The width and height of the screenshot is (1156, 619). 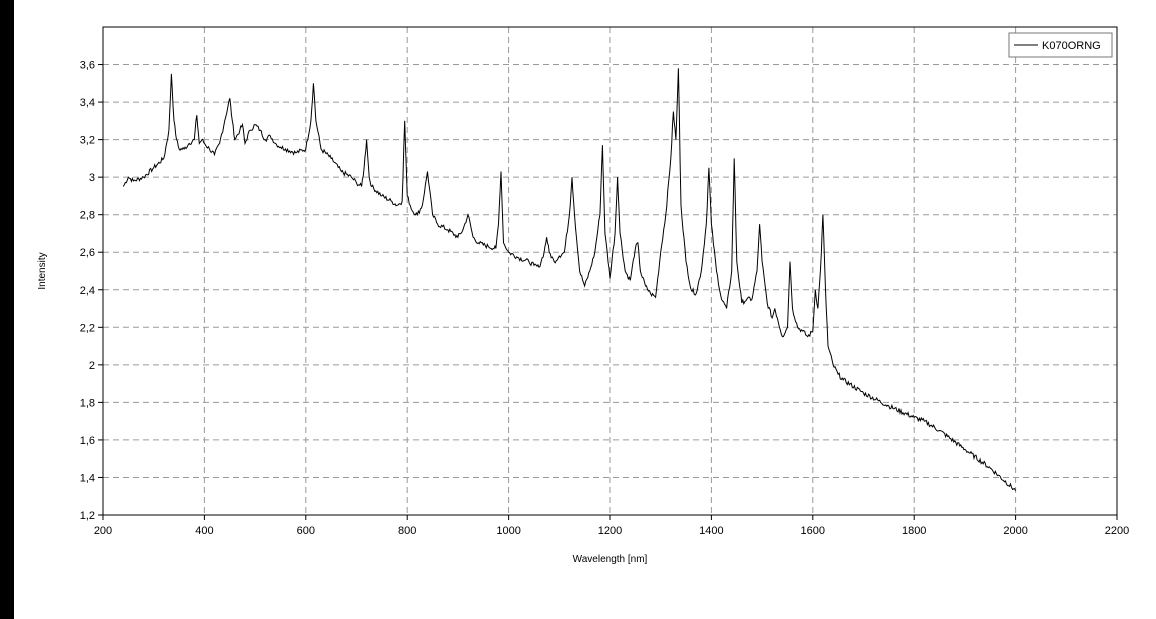 What do you see at coordinates (813, 531) in the screenshot?
I see `x-tick-label: 1600` at bounding box center [813, 531].